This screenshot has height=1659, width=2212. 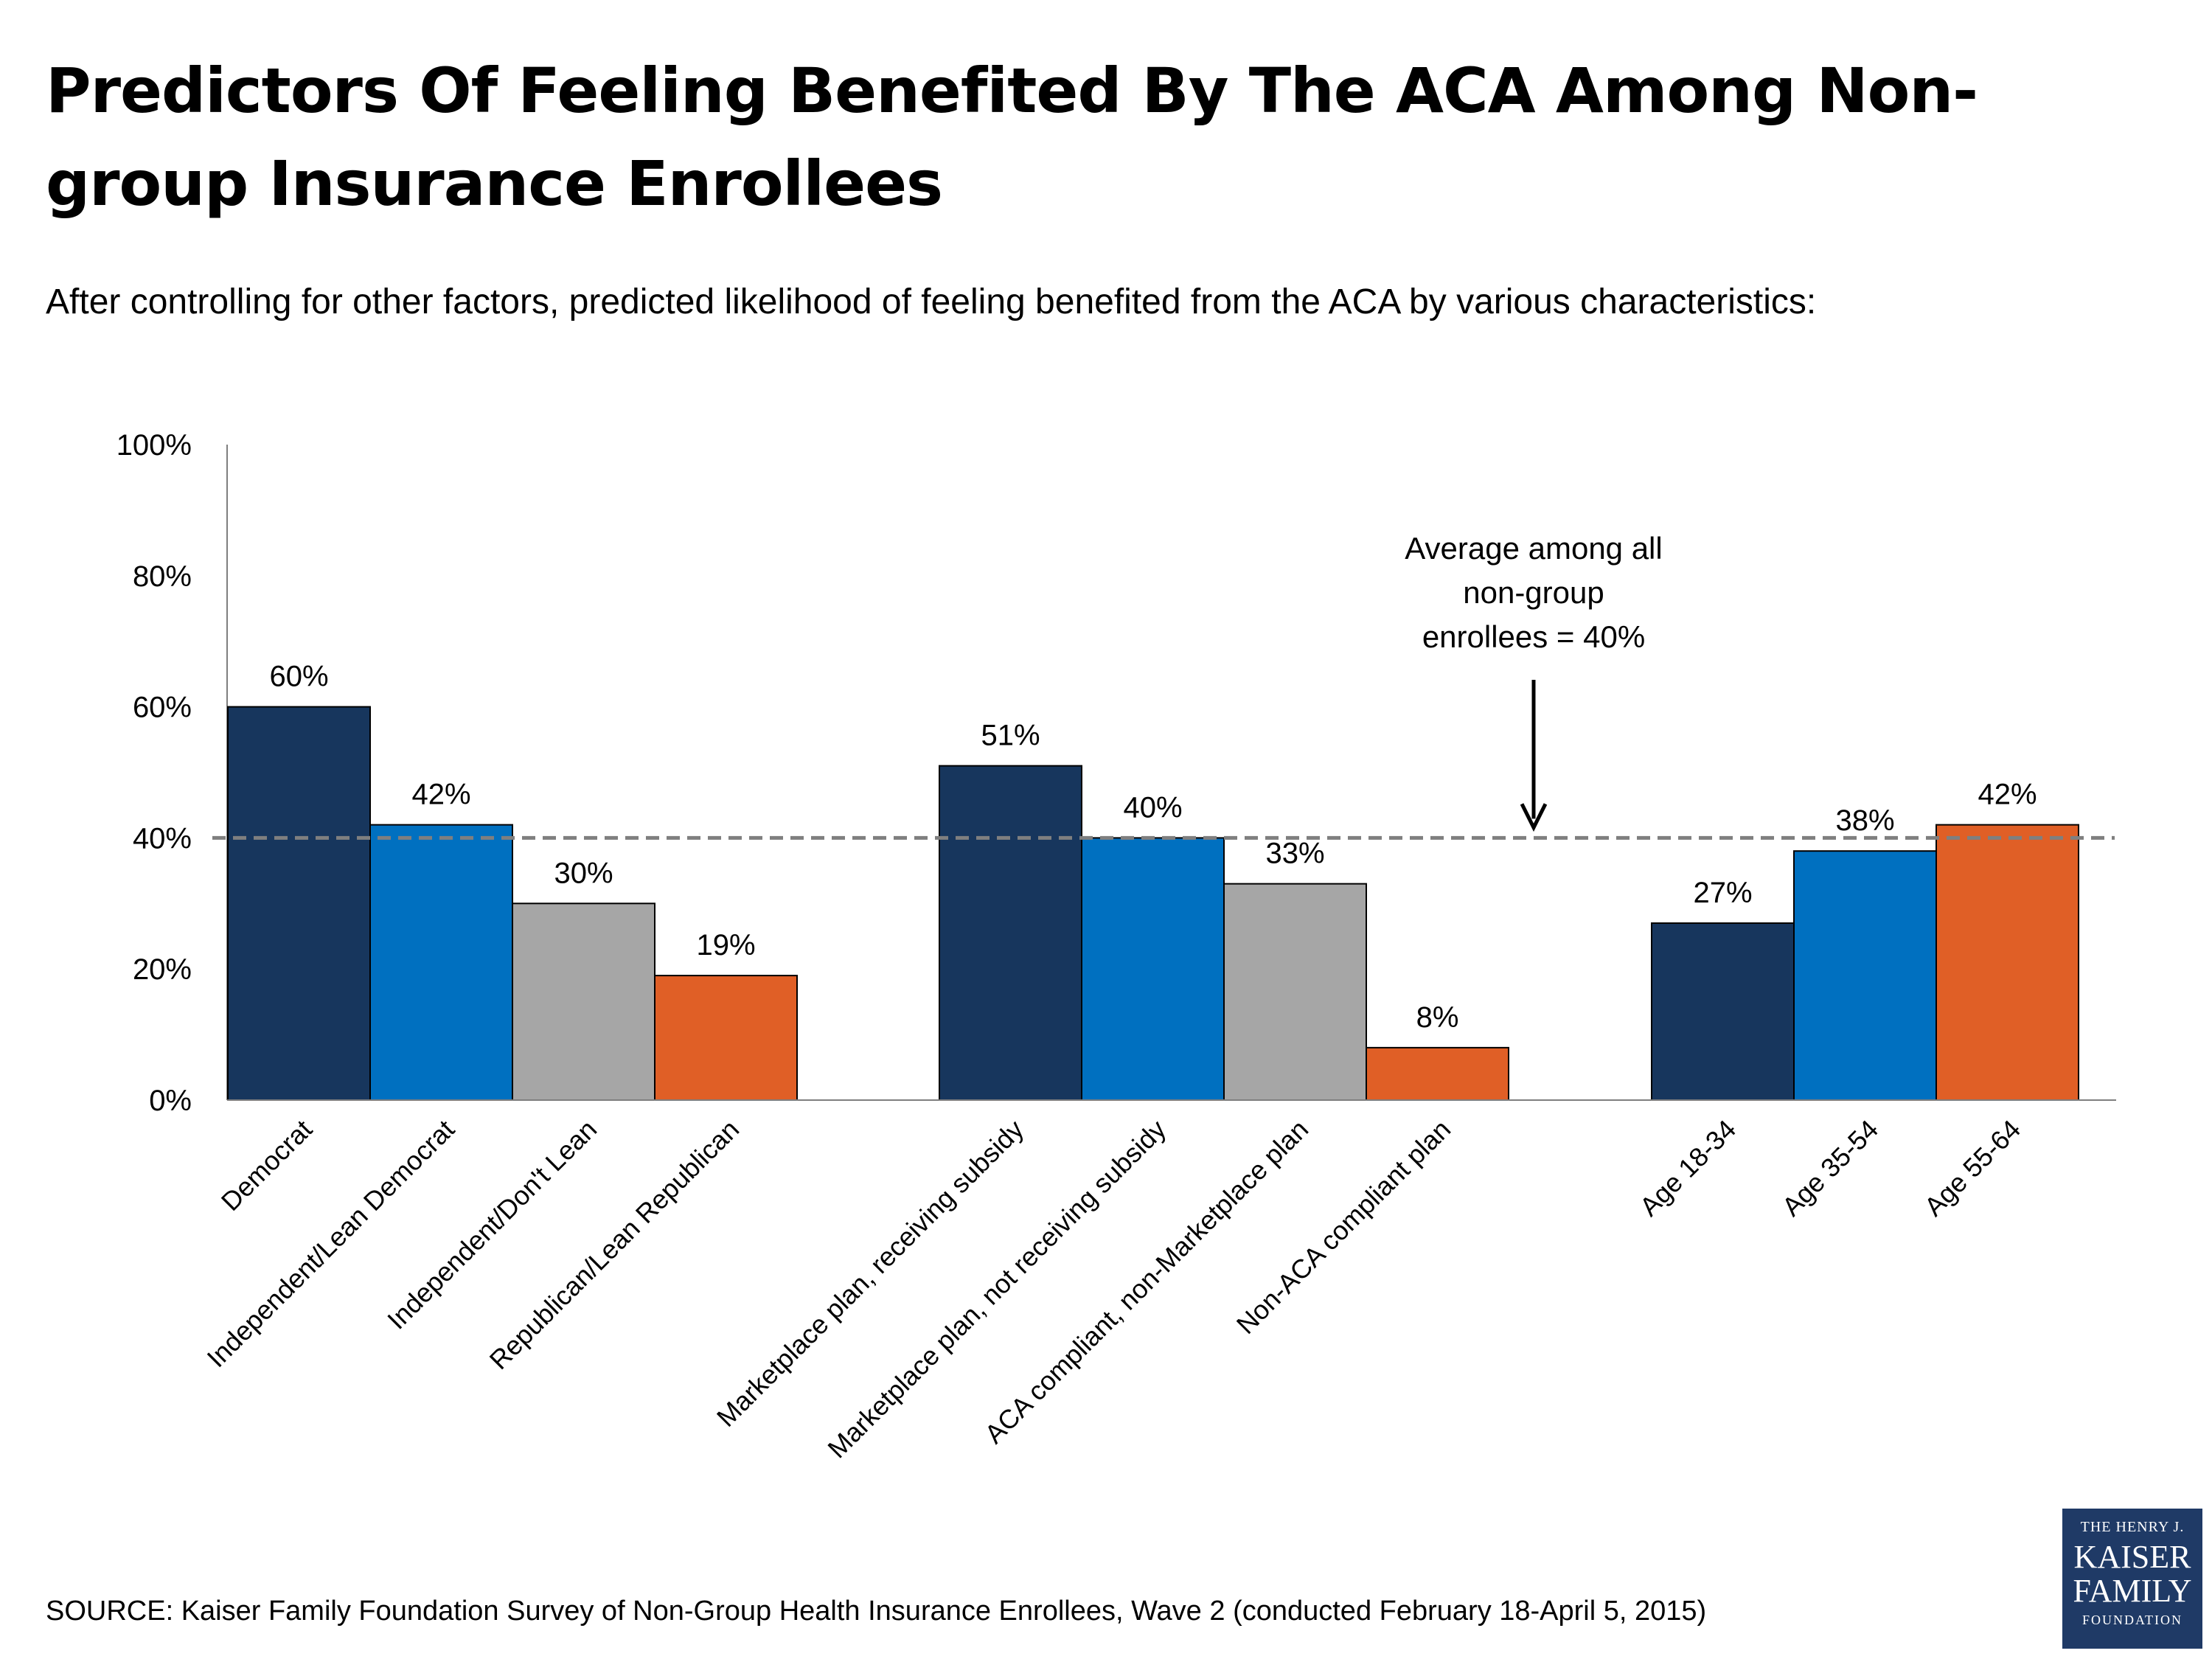 What do you see at coordinates (870, 1273) in the screenshot?
I see `x-category-label: Marketplace plan, receiving subsidy` at bounding box center [870, 1273].